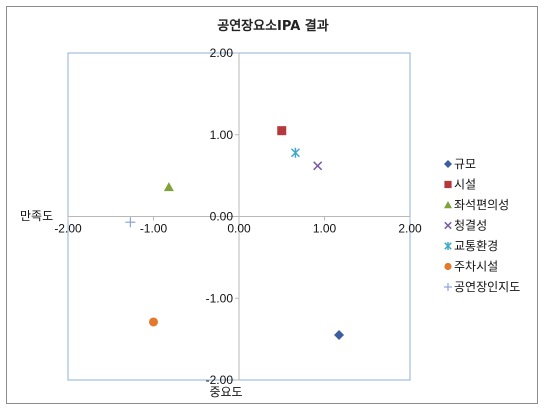  What do you see at coordinates (487, 287) in the screenshot?
I see `legend-label: 공연장인지도` at bounding box center [487, 287].